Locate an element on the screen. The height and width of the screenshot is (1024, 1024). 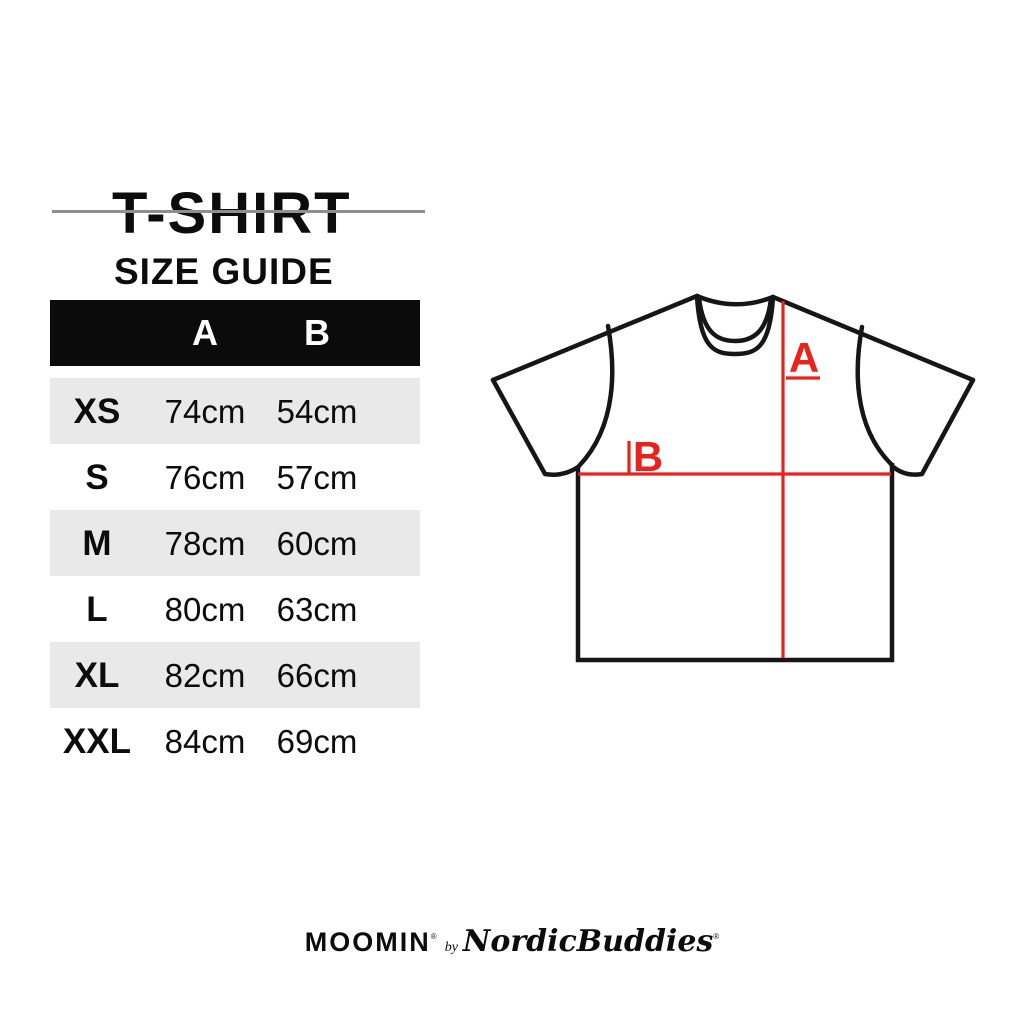
table-row: XXL 84cm 69cm is located at coordinates (235, 741).